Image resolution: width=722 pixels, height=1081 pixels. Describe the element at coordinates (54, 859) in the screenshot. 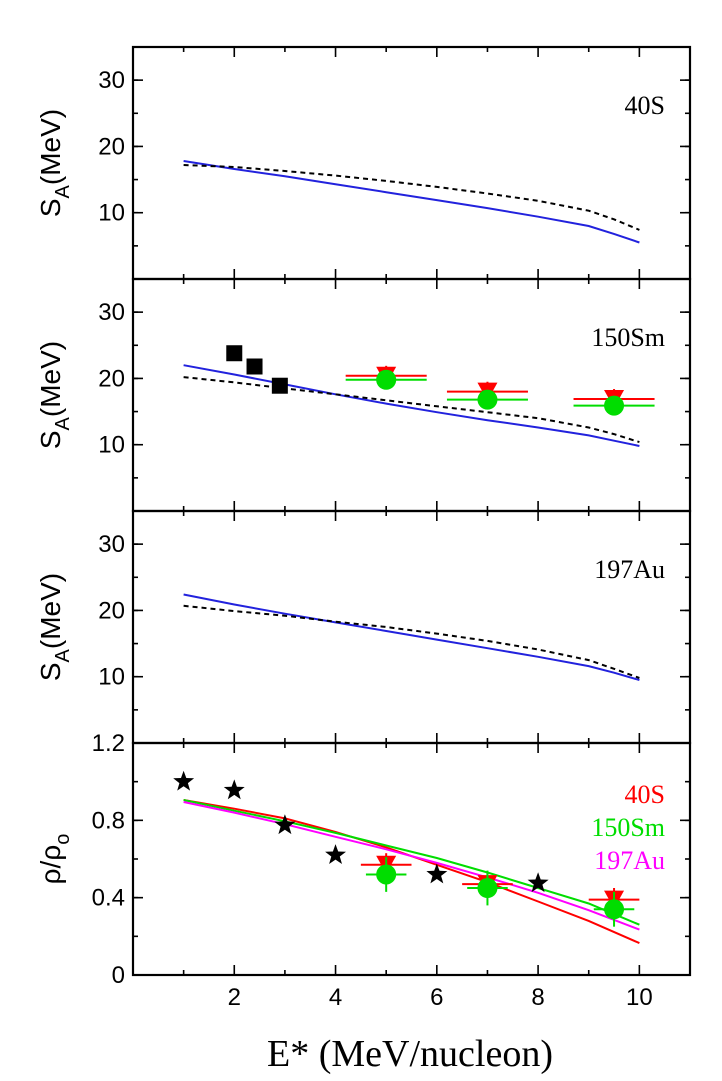

I see `y-axis-label: ρ/ρo` at that location.